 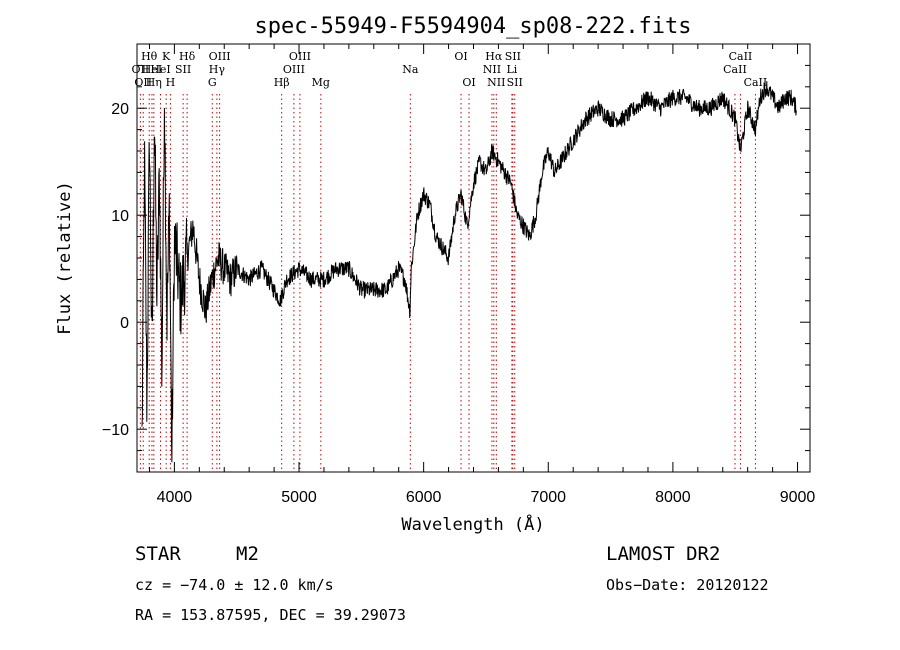 What do you see at coordinates (321, 82) in the screenshot?
I see `line-label-16: Mg` at bounding box center [321, 82].